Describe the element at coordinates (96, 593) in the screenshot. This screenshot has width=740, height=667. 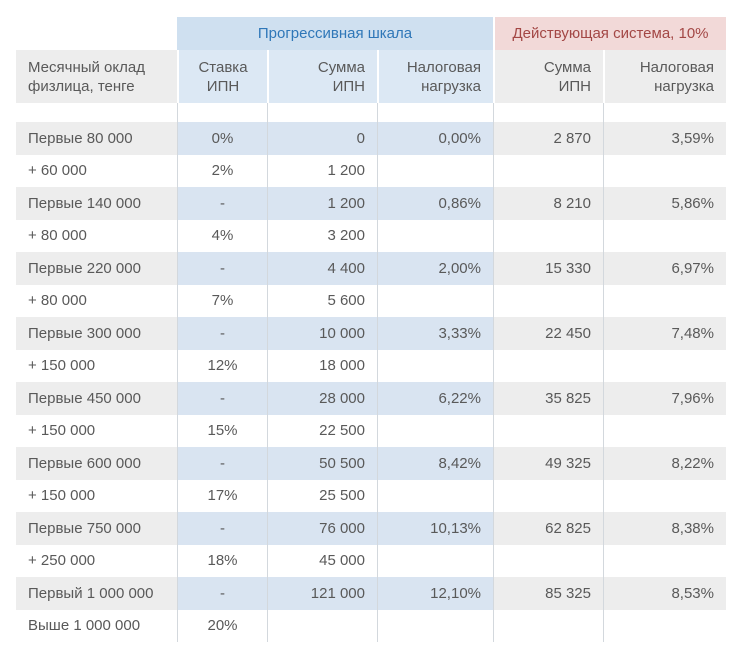
I see `salary-cell: Первый 1 000 000` at that location.